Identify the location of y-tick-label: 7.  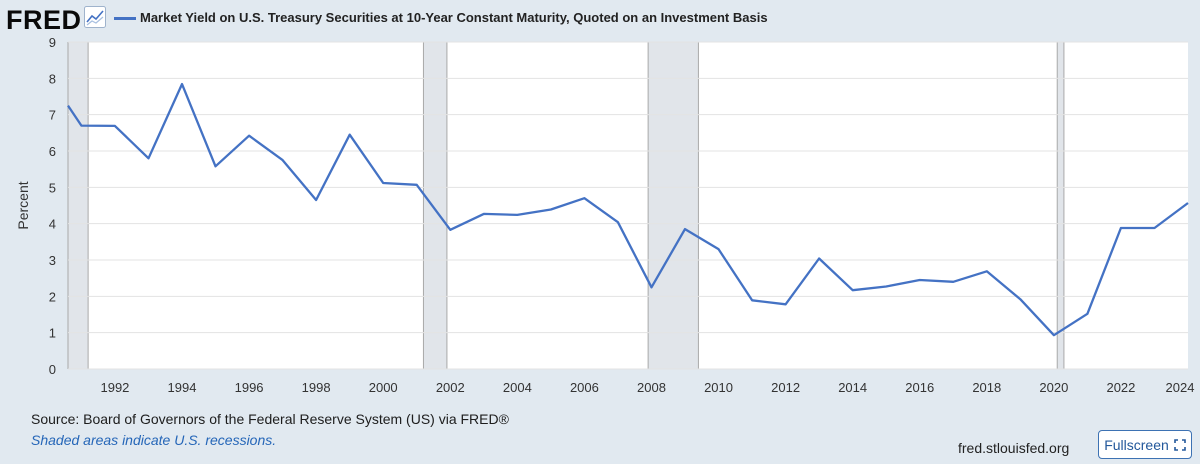
(52, 115).